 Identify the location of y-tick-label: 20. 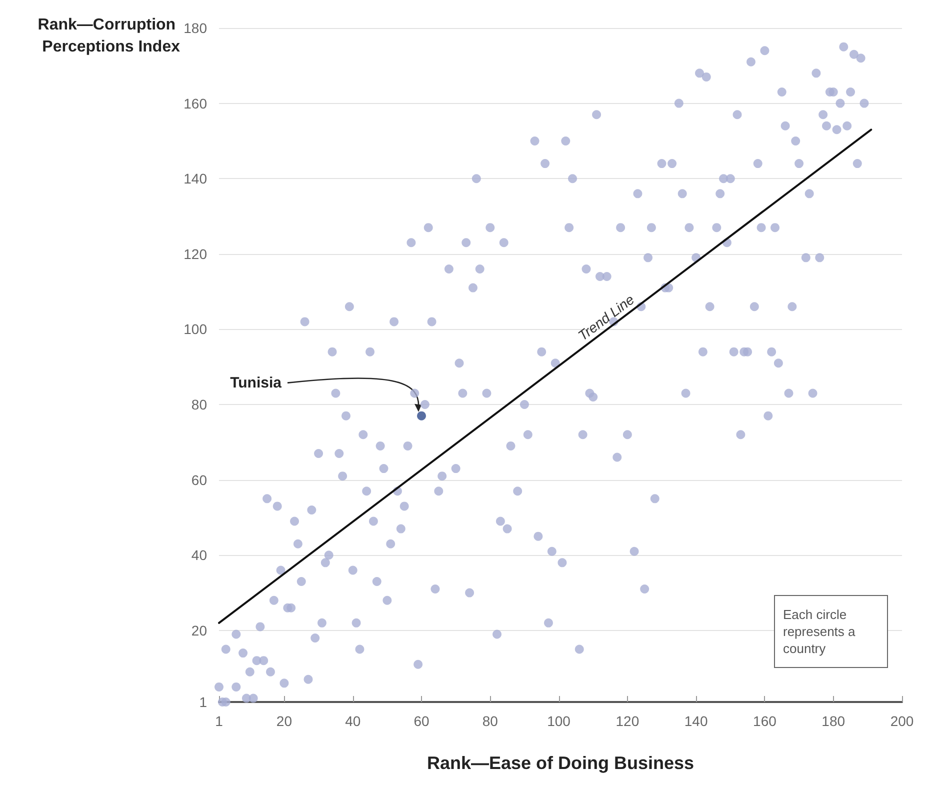
(199, 630).